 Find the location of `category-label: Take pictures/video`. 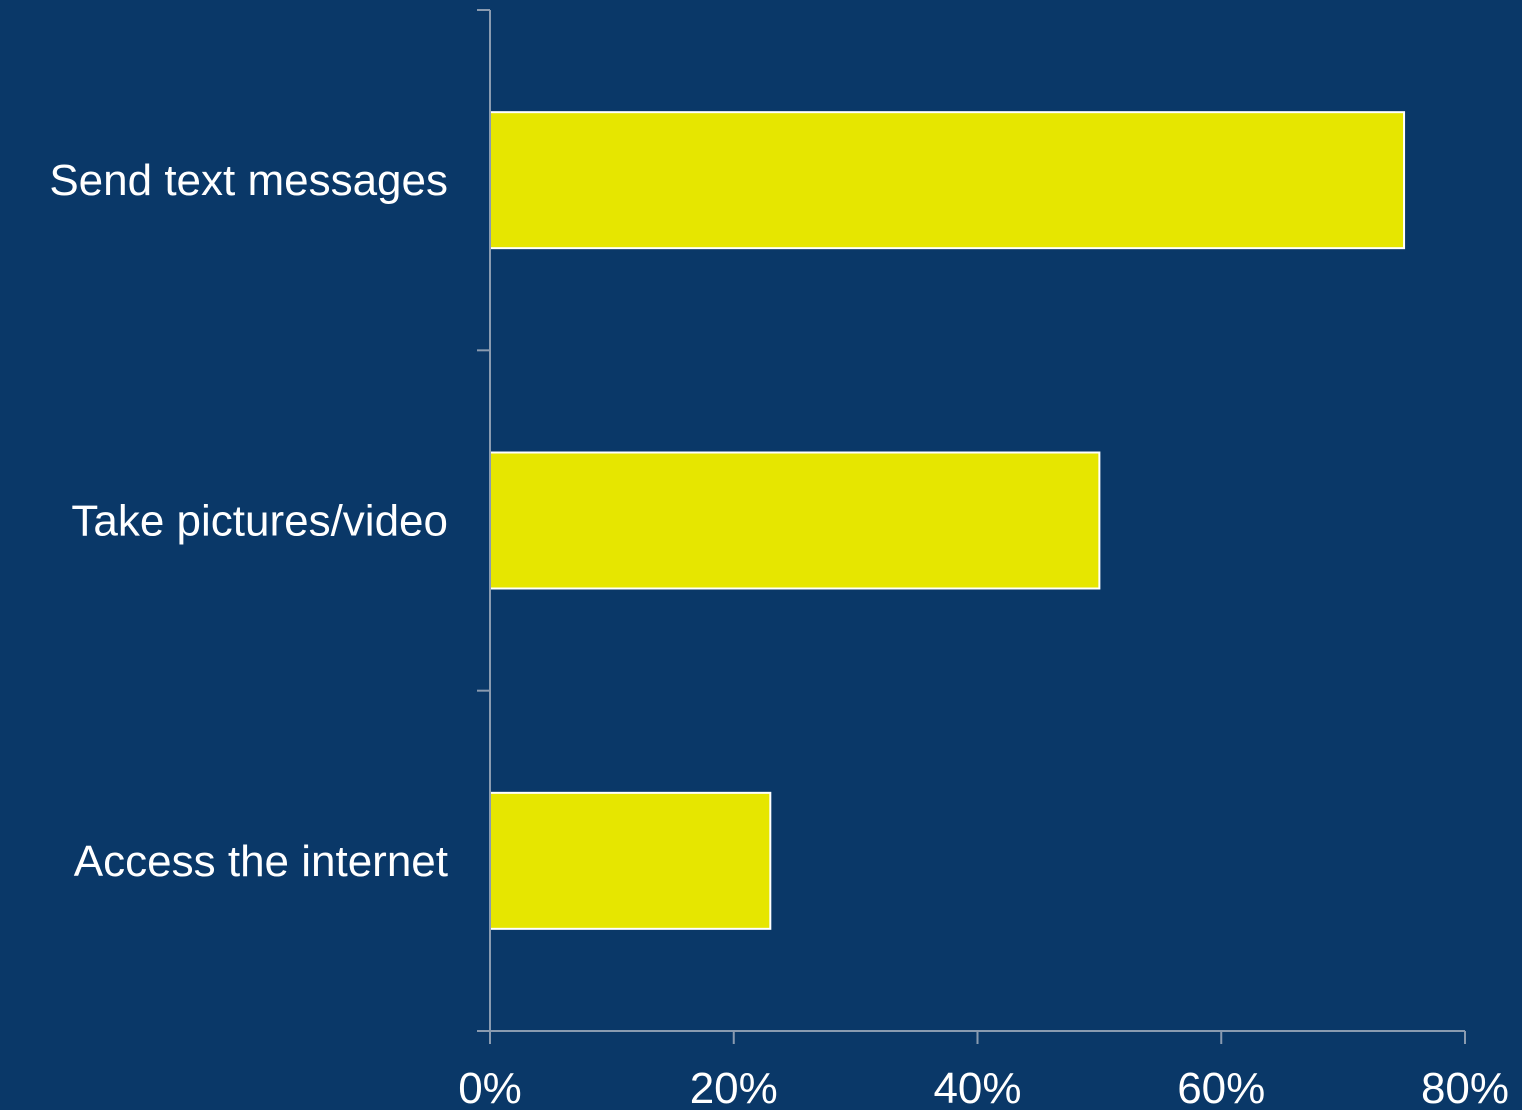

category-label: Take pictures/video is located at coordinates (259, 521).